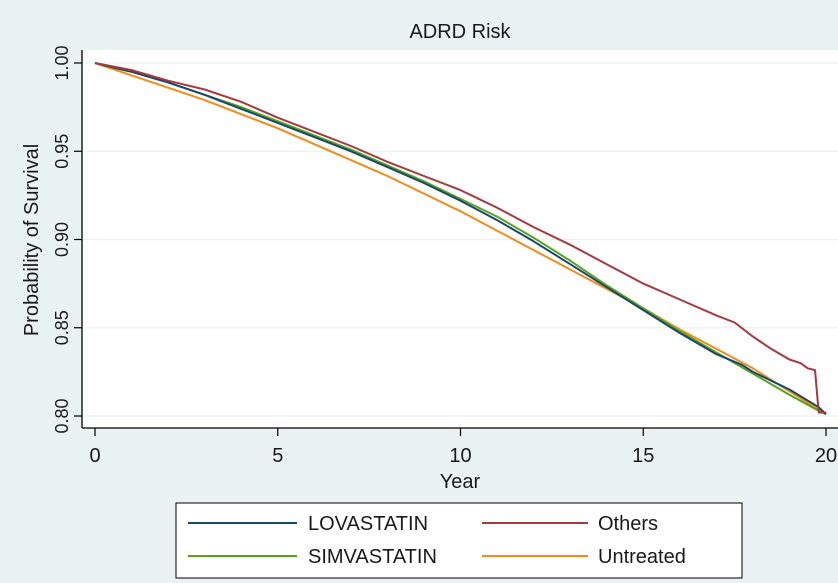 Image resolution: width=838 pixels, height=583 pixels. Describe the element at coordinates (62, 151) in the screenshot. I see `y-tick-label: 0.95` at that location.